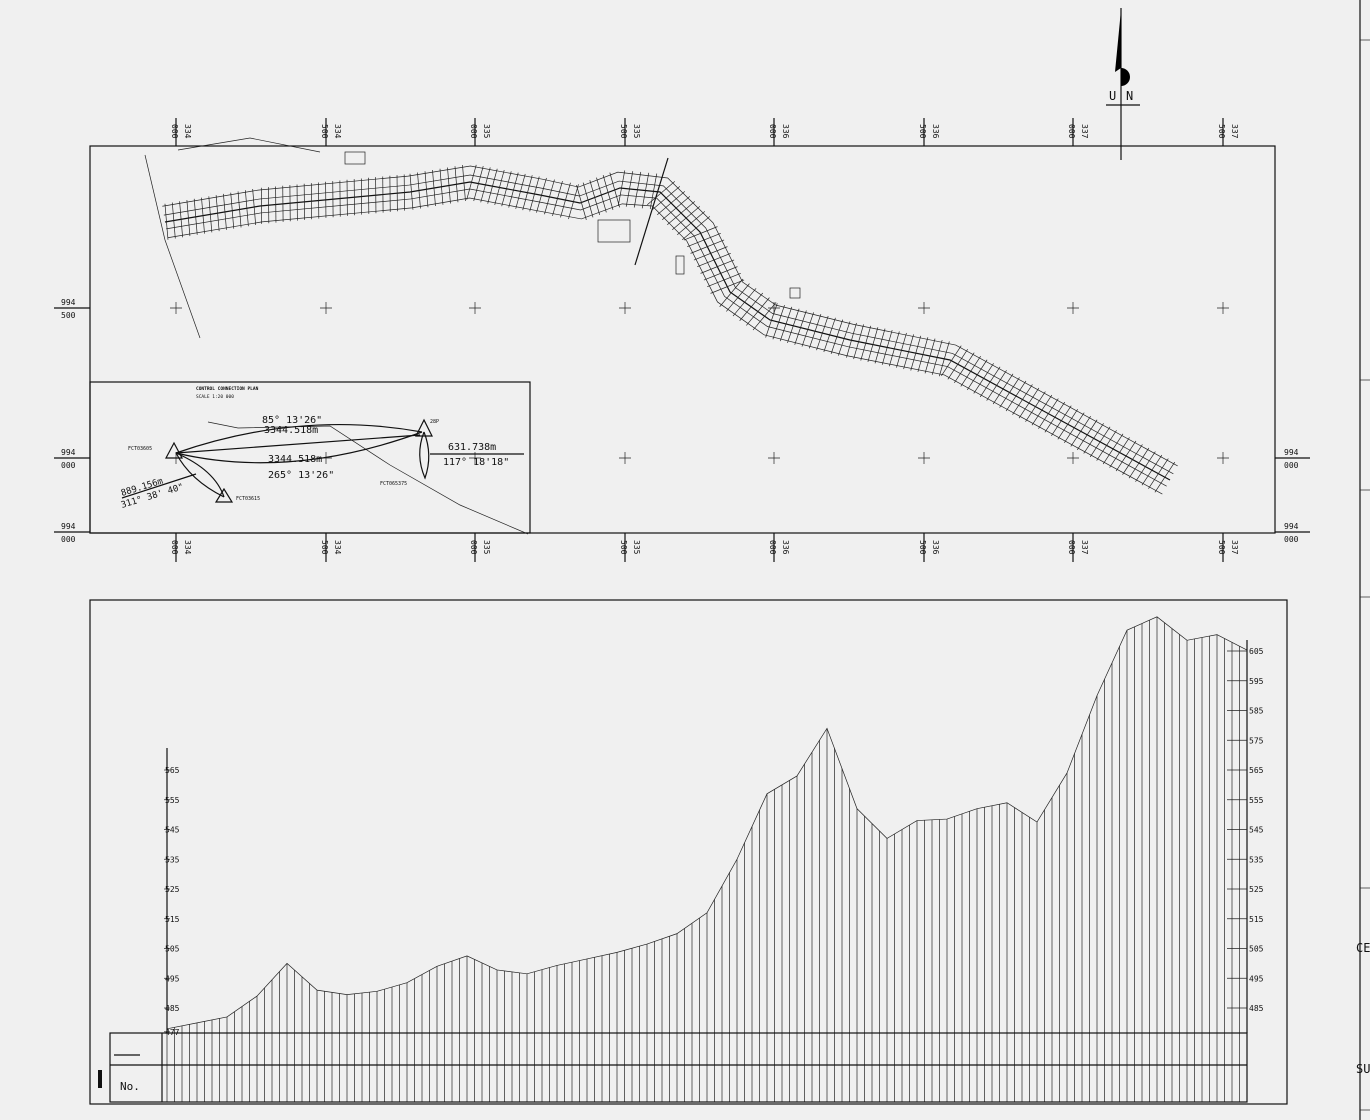  Describe the element at coordinates (172, 830) in the screenshot. I see `left-axis-label: 545` at that location.